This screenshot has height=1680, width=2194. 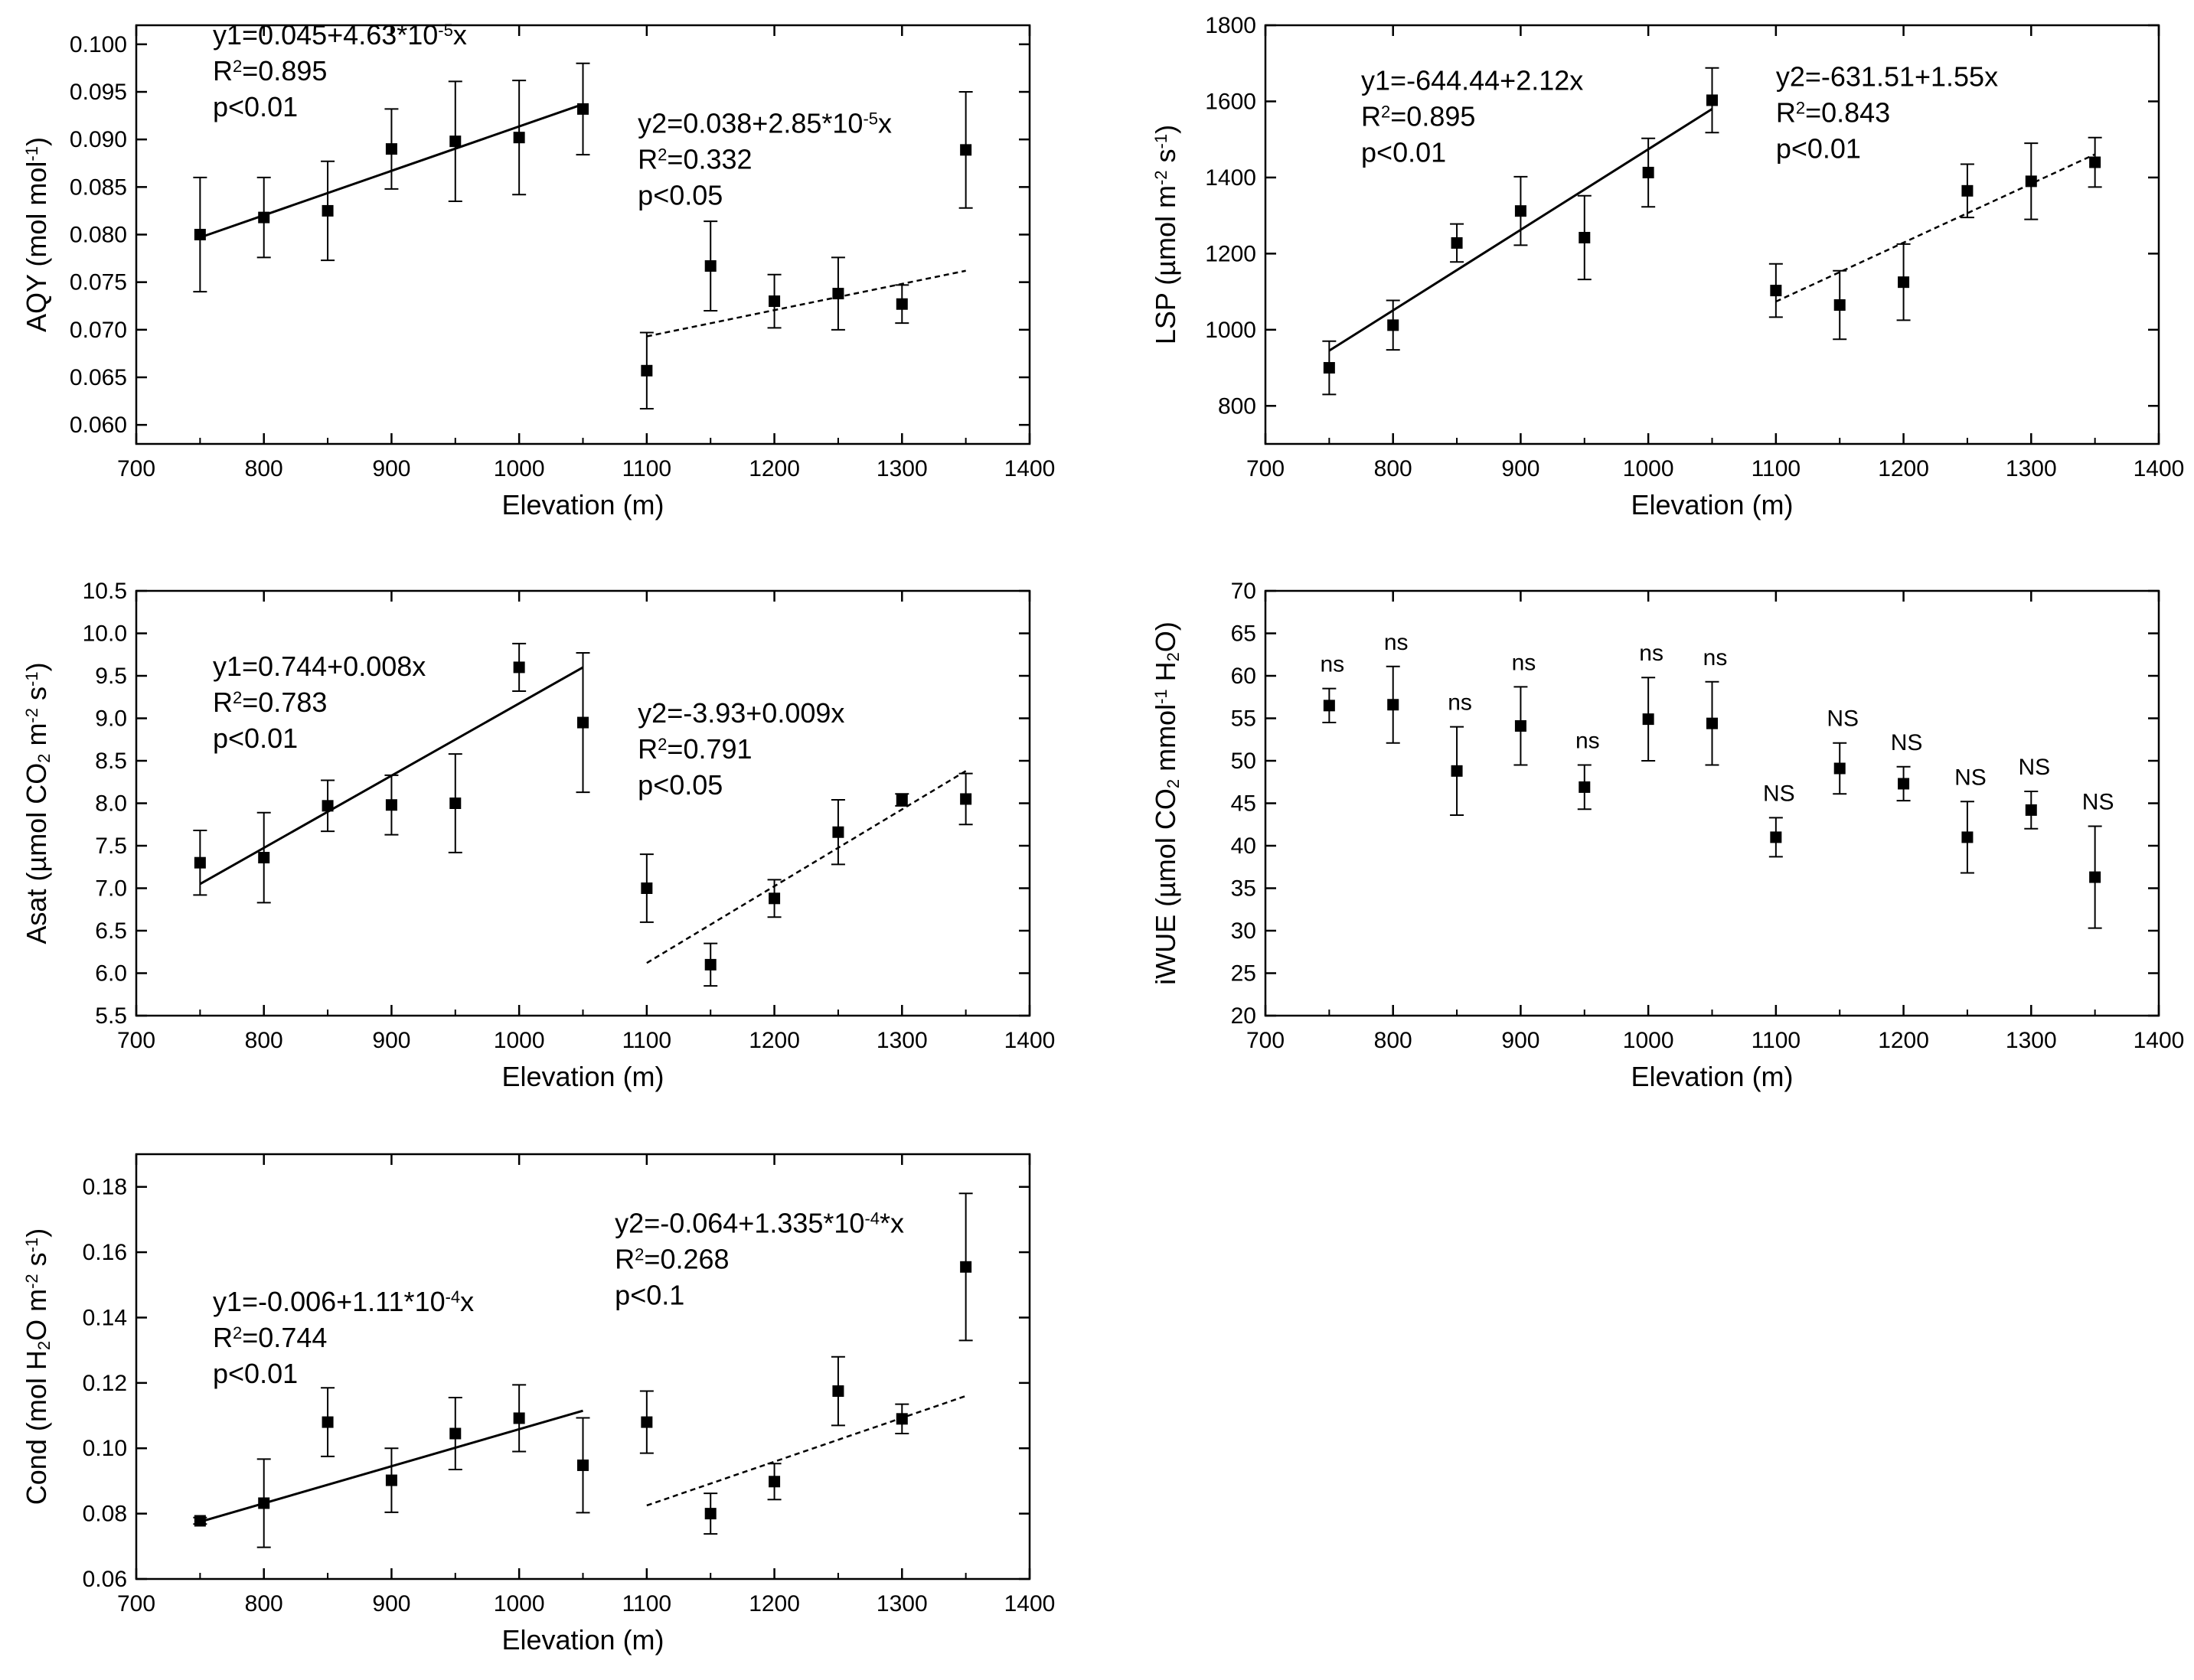 I want to click on y-tick-label: 45, so click(x=1243, y=804).